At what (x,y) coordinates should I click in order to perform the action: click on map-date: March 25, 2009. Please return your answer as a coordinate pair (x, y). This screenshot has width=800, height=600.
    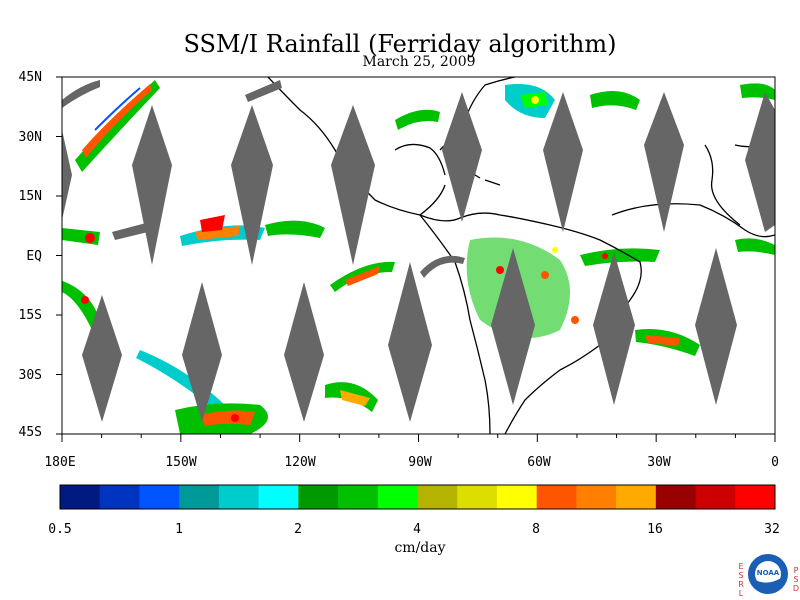
    Looking at the image, I should click on (419, 62).